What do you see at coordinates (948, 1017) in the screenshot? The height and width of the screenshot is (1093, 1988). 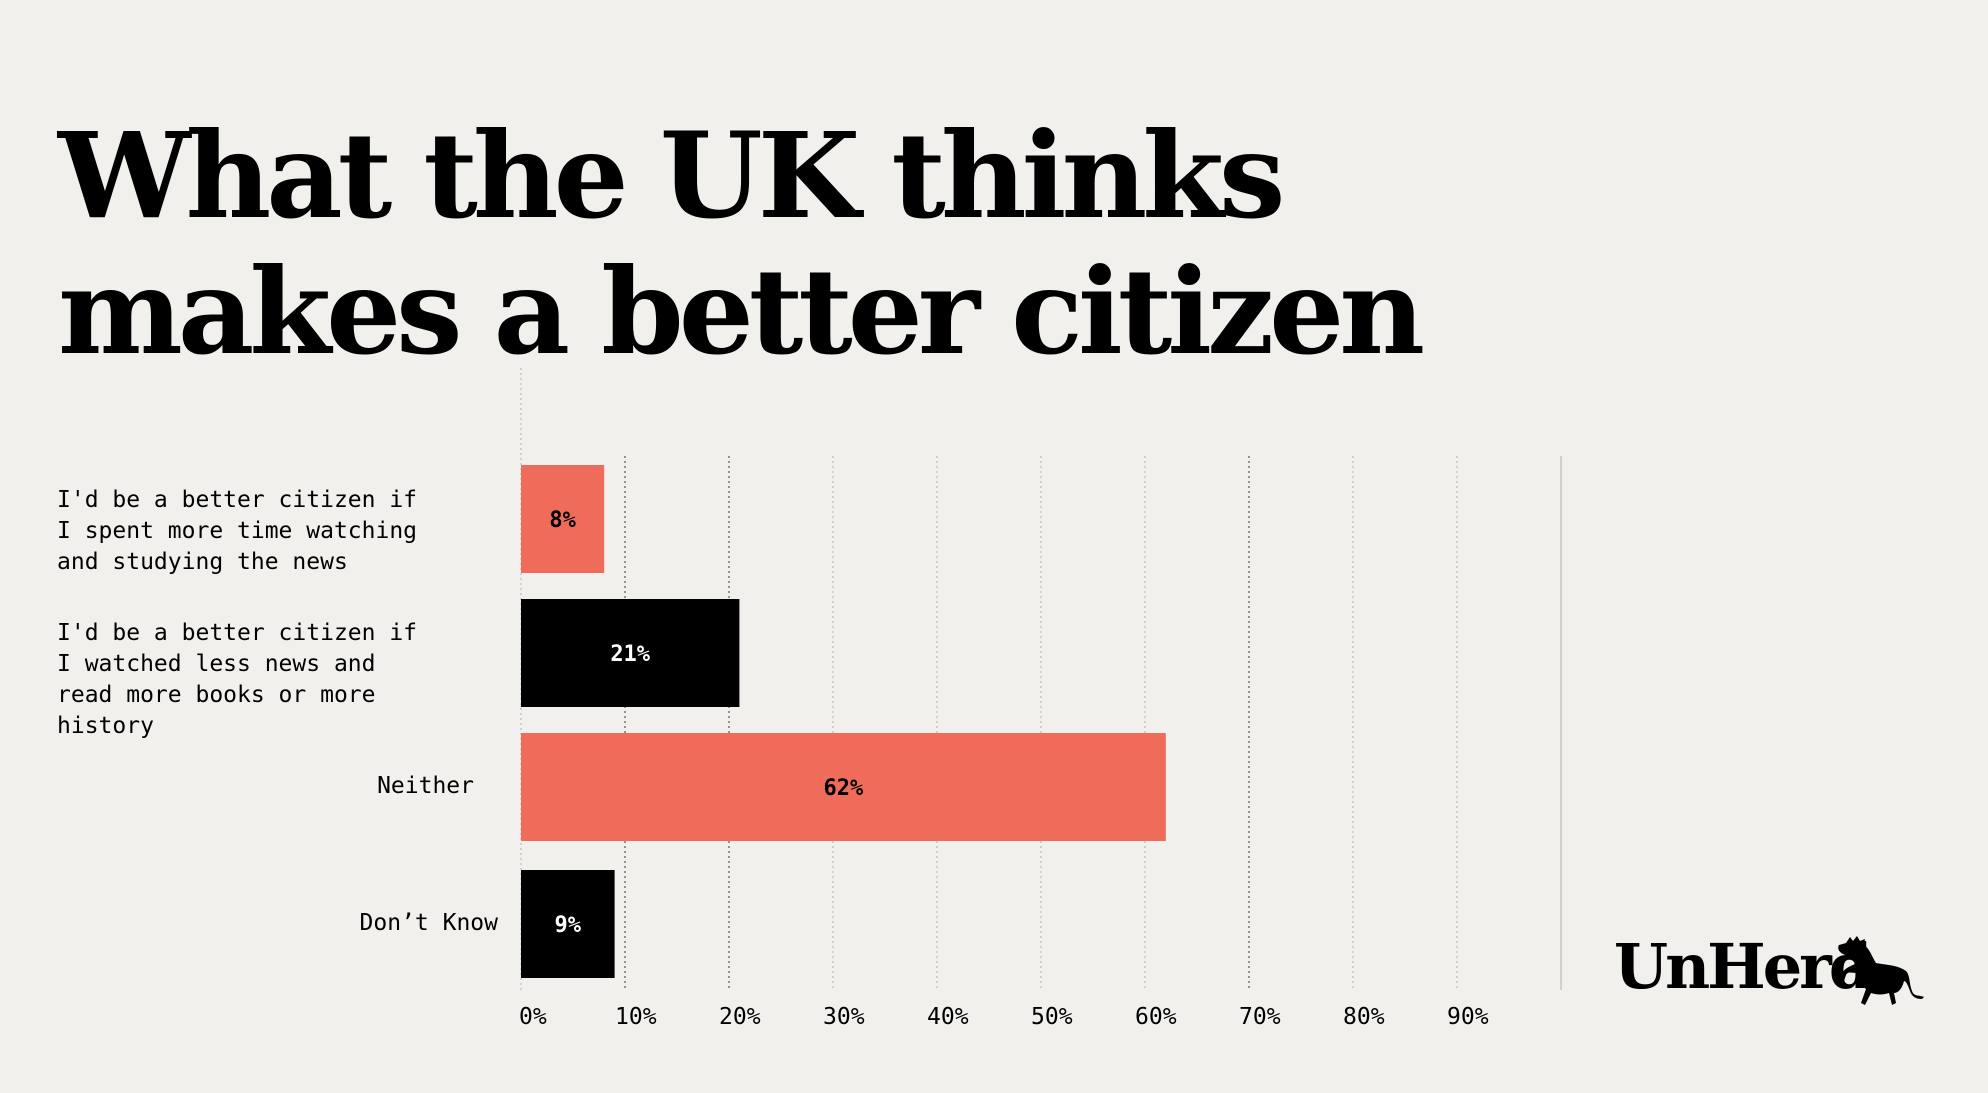 I see `x-tick-label: 40%` at bounding box center [948, 1017].